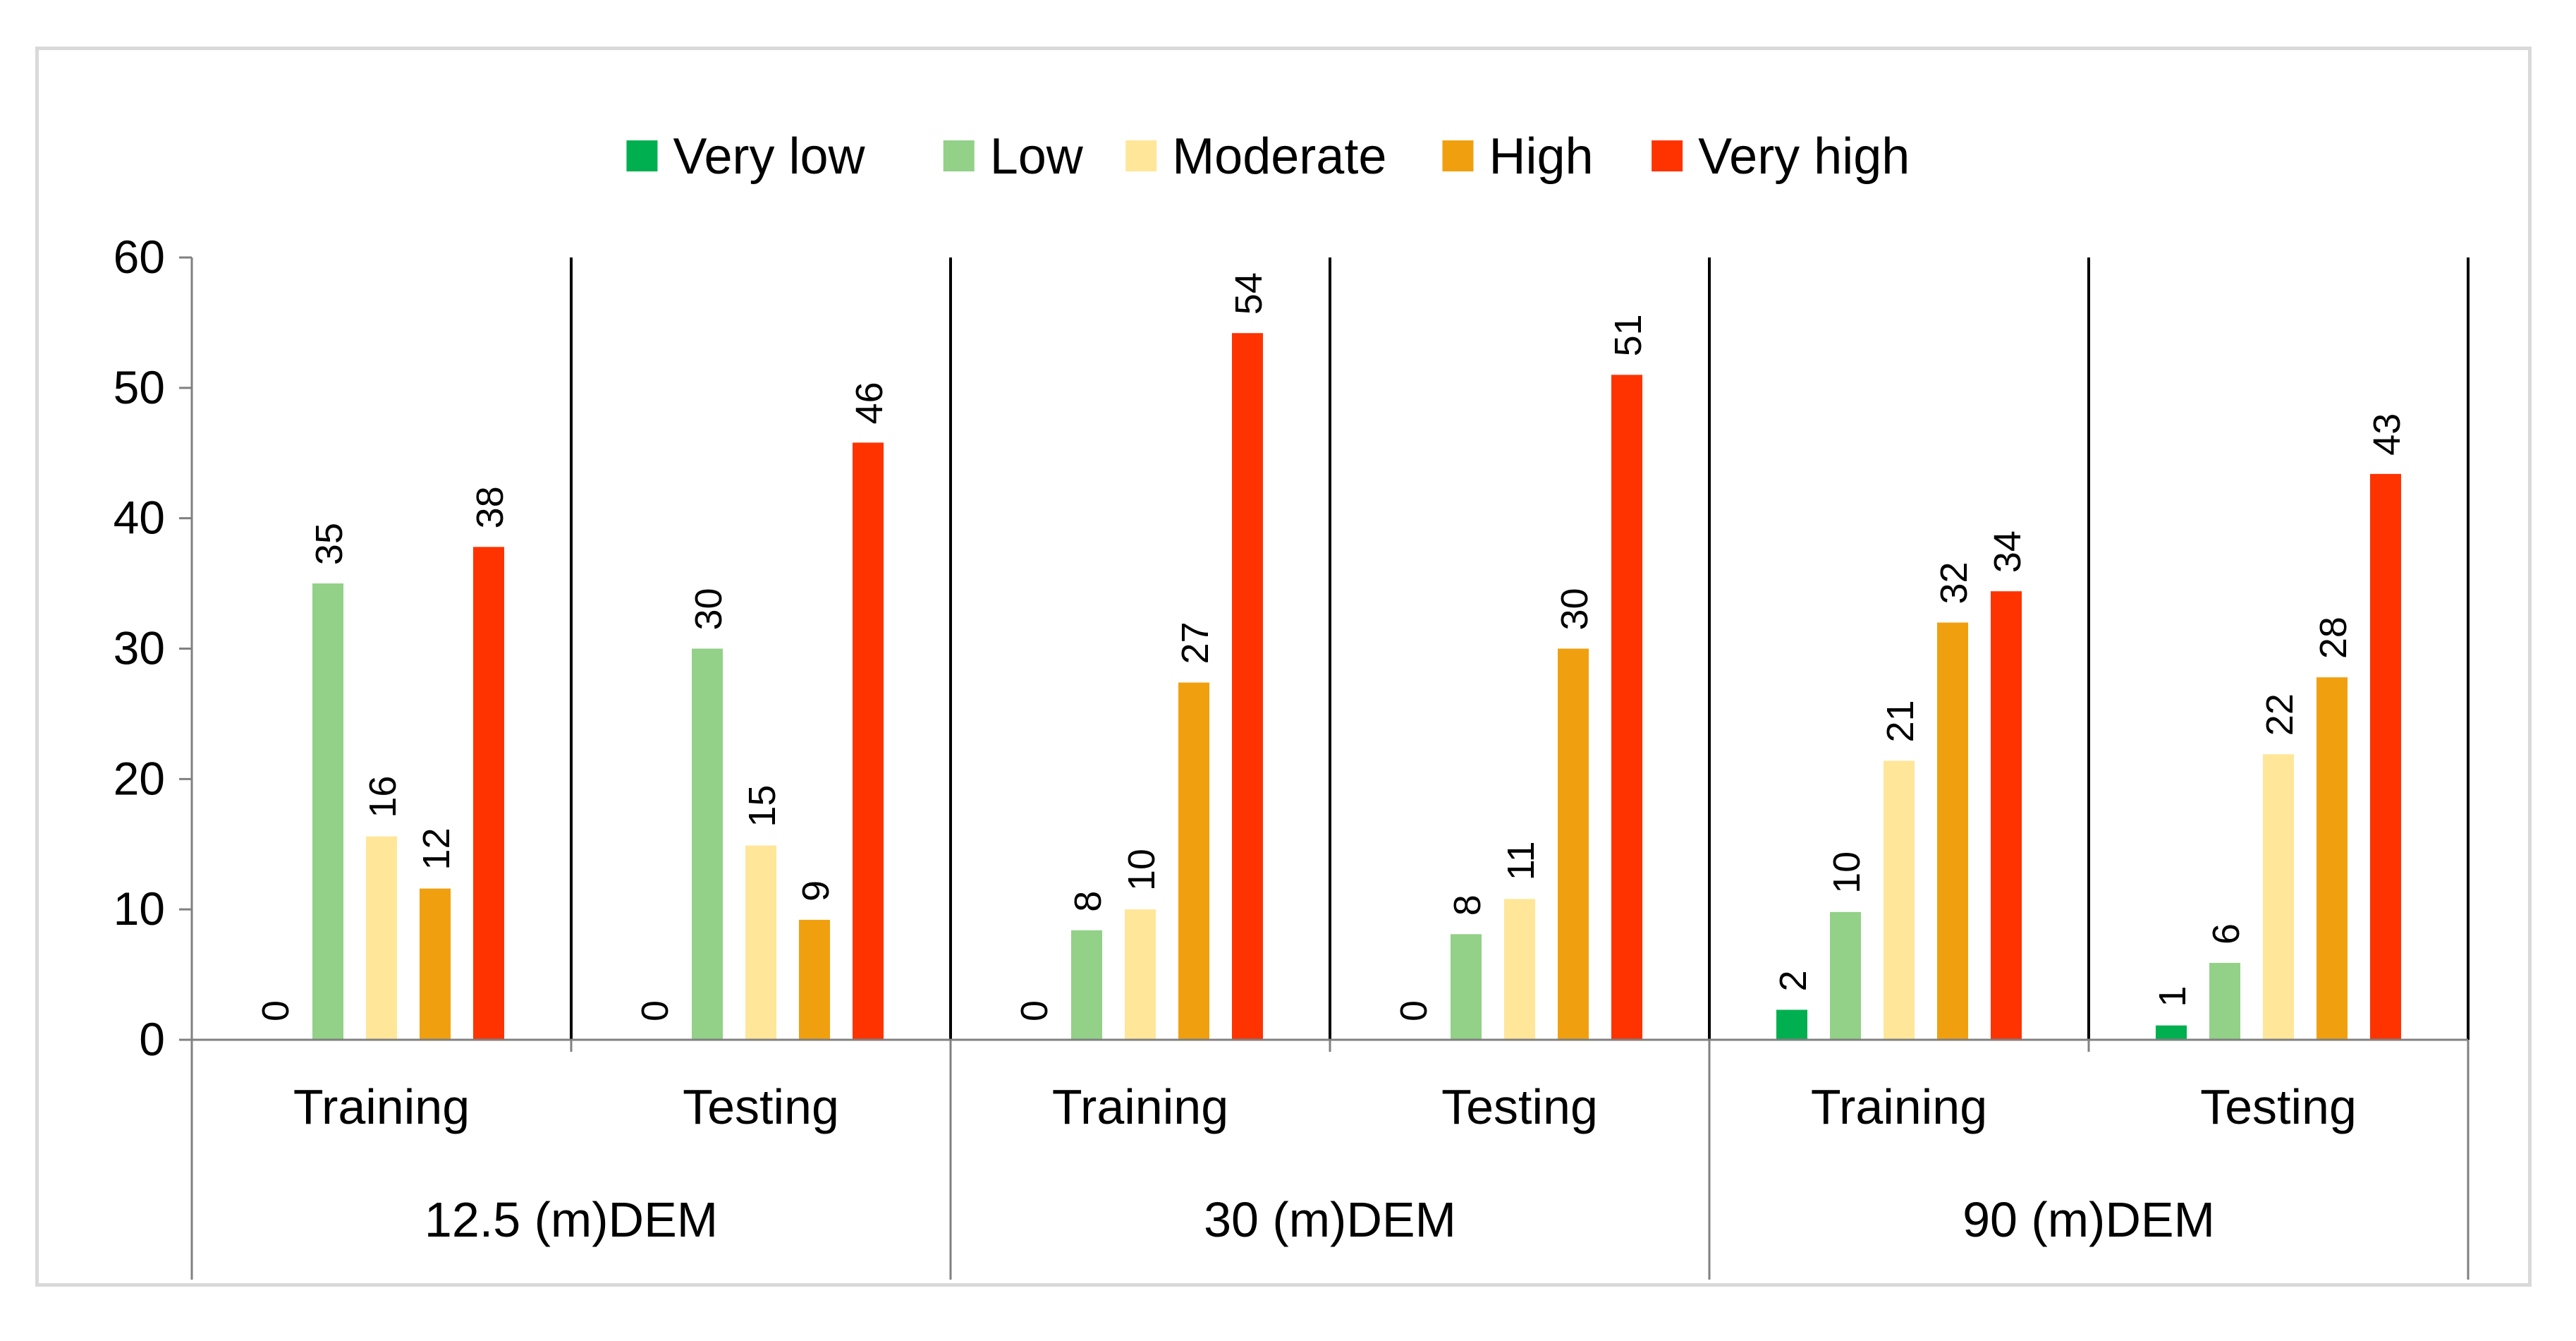  I want to click on data-label-moderate-4: 21, so click(1901, 721).